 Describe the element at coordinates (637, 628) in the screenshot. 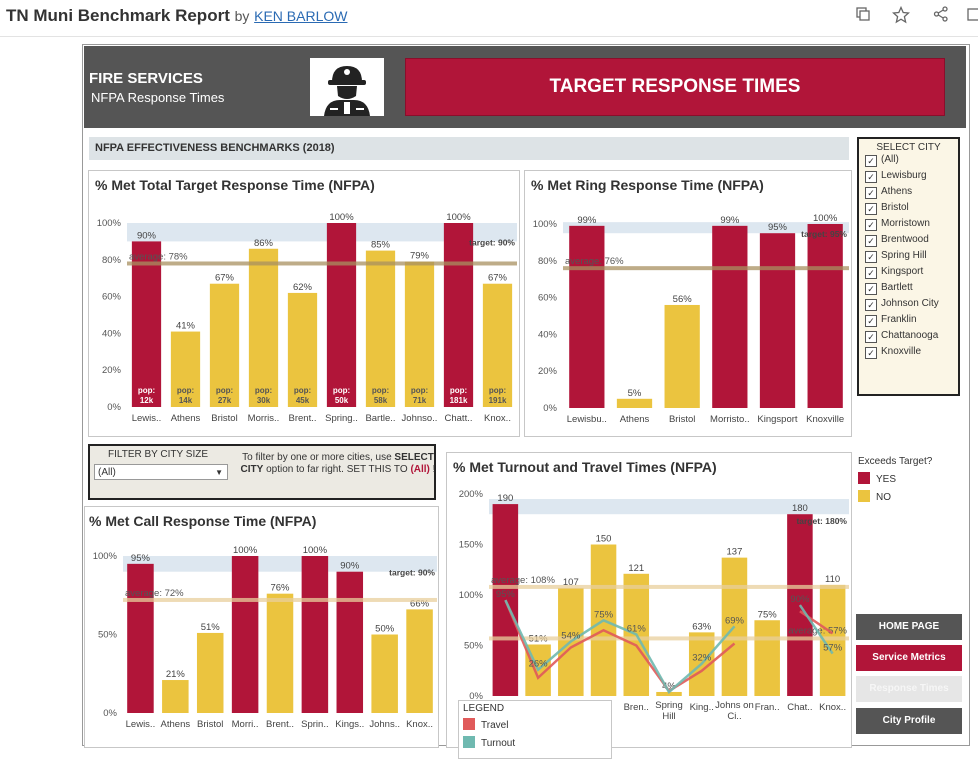

I see `point-value-label: 61%` at that location.